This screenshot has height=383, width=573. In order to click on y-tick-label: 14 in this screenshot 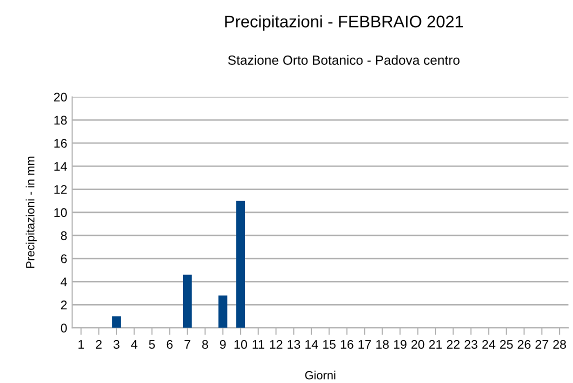, I will do `click(60, 166)`.